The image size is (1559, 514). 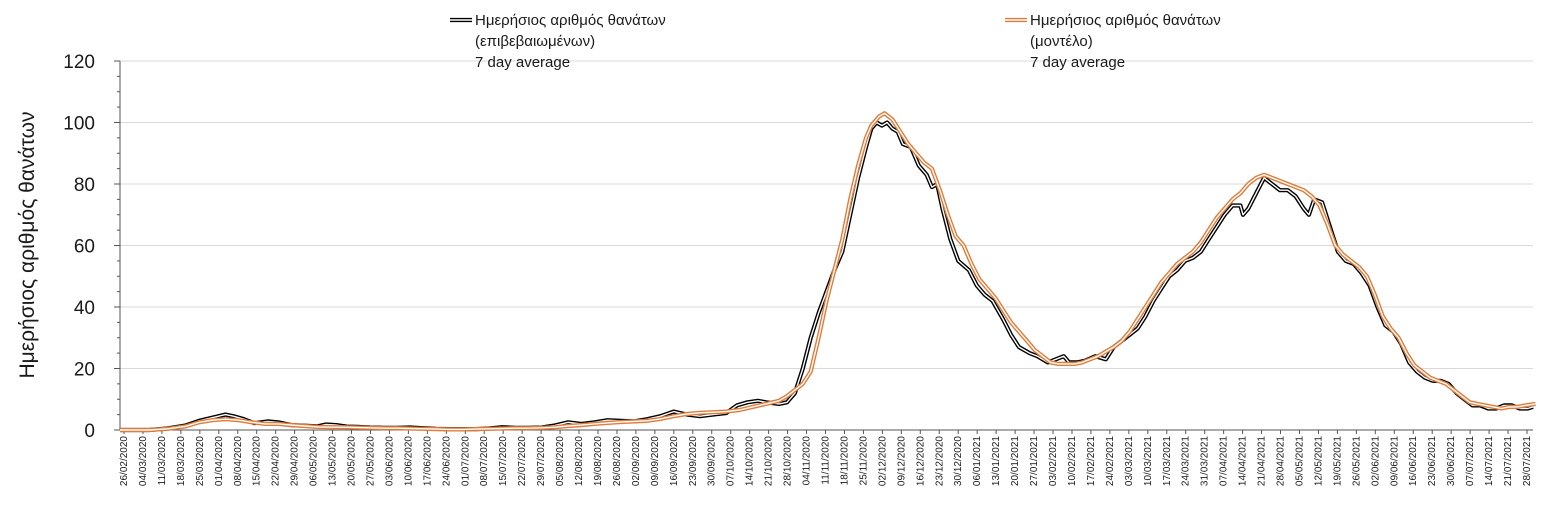 I want to click on x-tick-label: 07/10/2020, so click(x=731, y=461).